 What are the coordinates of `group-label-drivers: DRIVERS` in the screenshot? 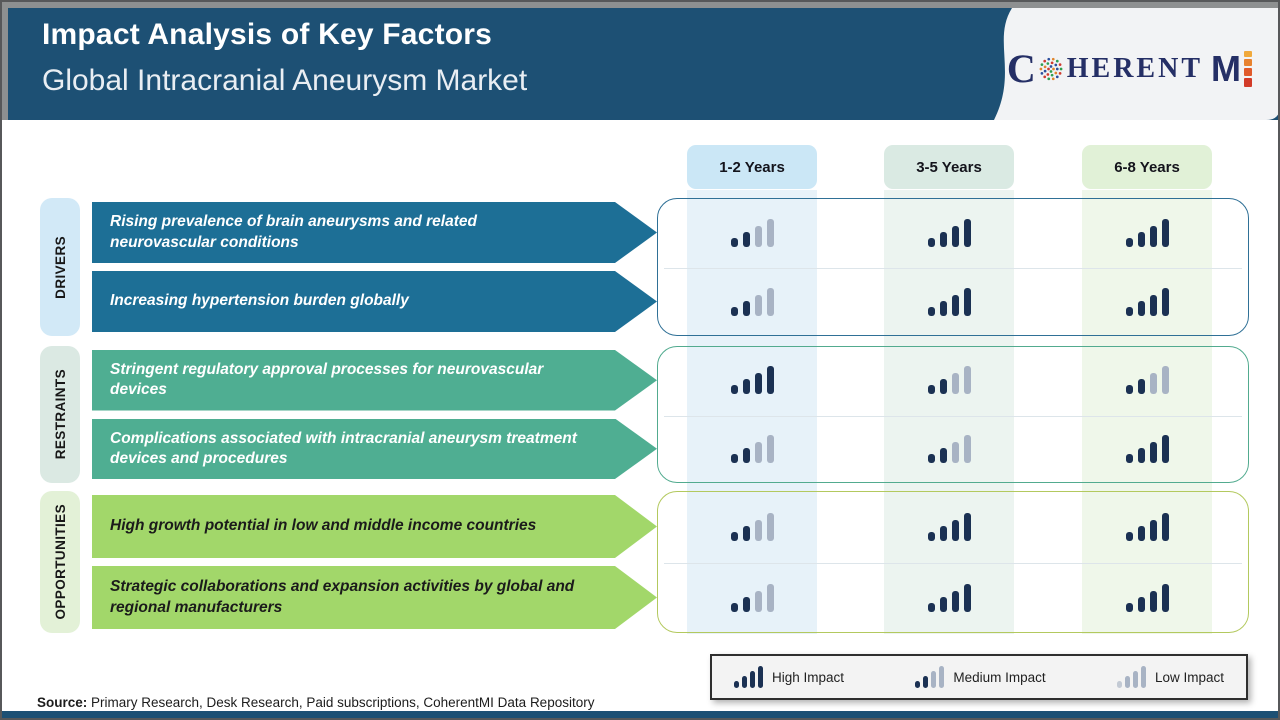 It's located at (60, 267).